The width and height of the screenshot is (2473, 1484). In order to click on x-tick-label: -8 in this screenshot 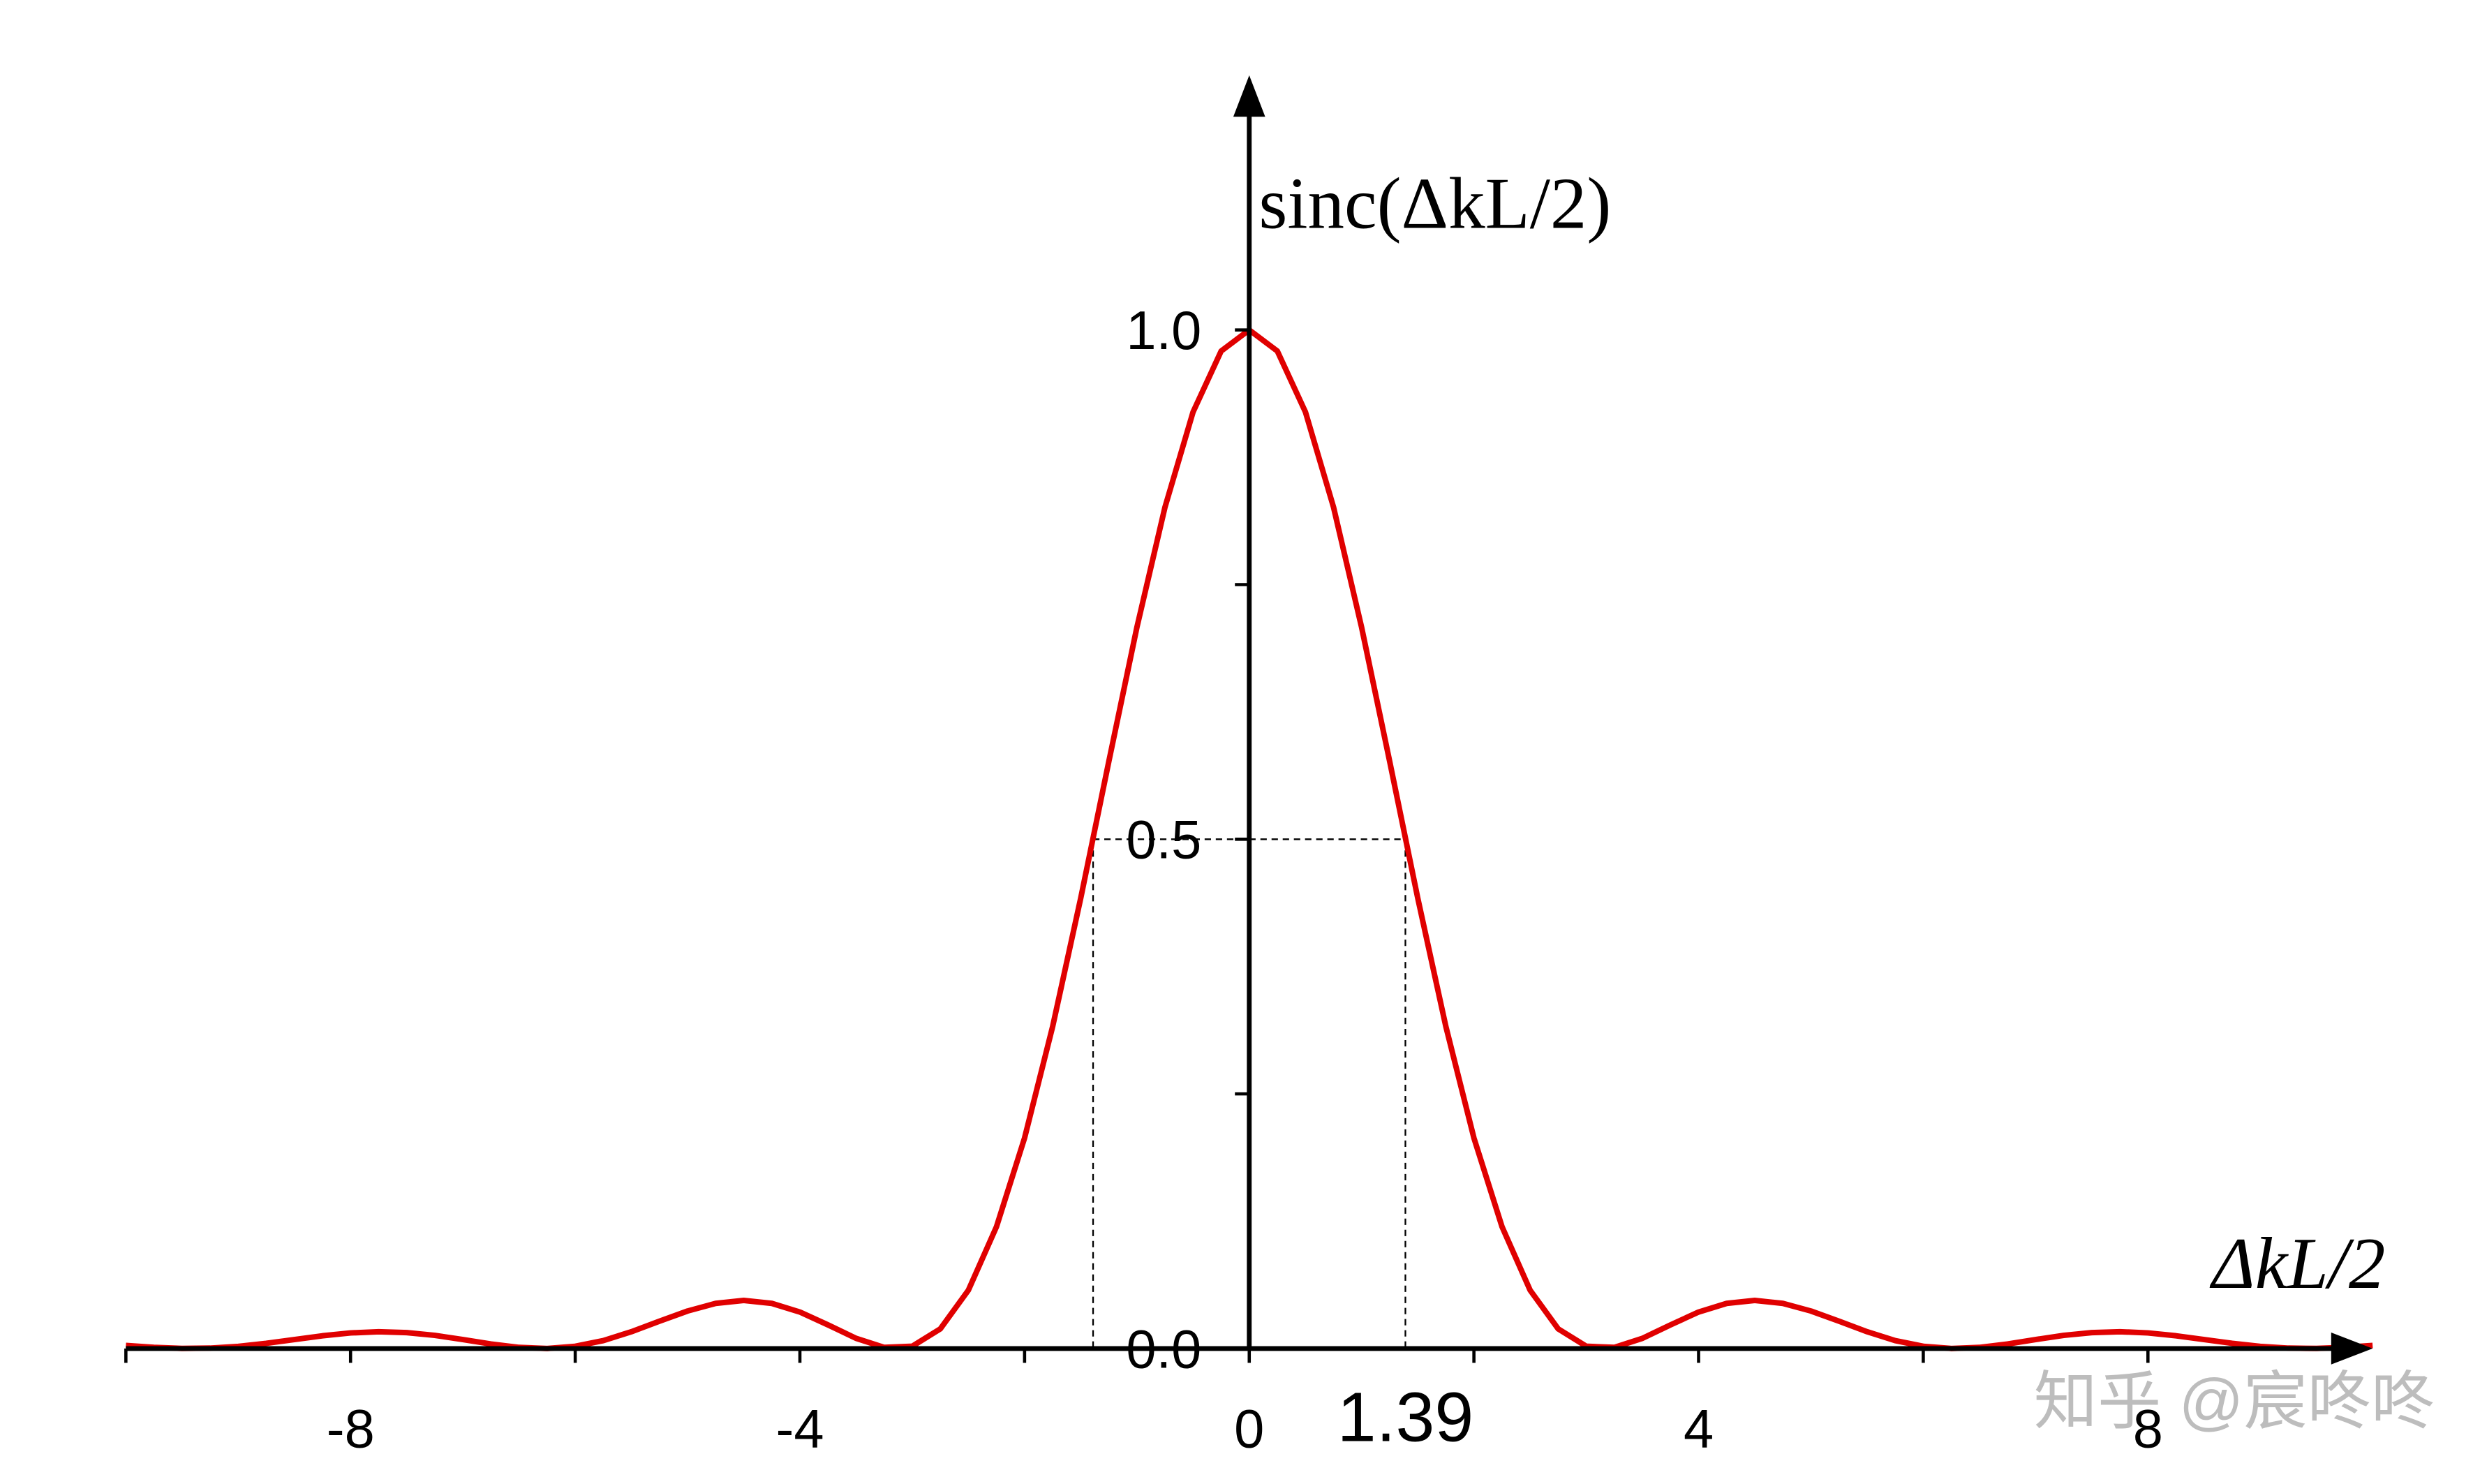, I will do `click(351, 1429)`.